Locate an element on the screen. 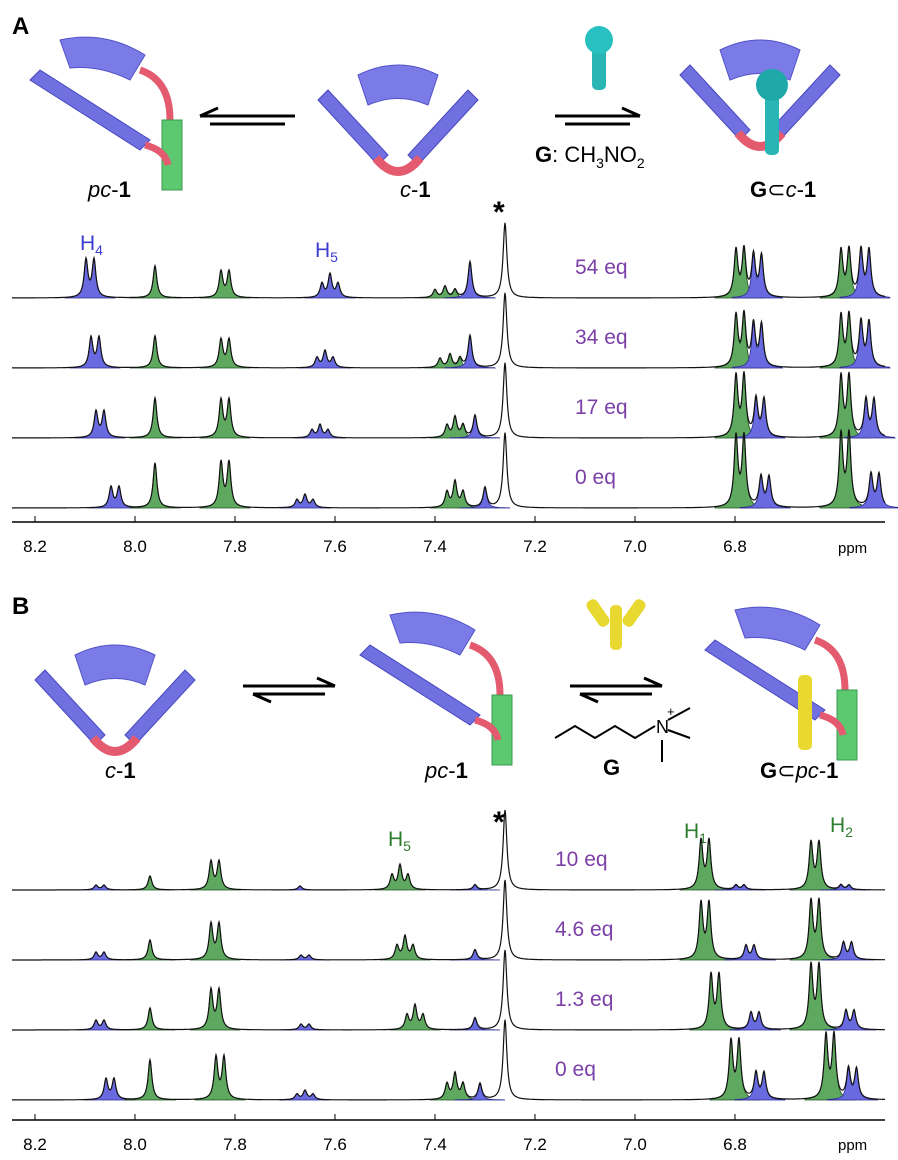  axis-ticks: 8.2 8.0 7.8 7.6 7.4 7.2 7.0 6.8 is located at coordinates (385, 536).